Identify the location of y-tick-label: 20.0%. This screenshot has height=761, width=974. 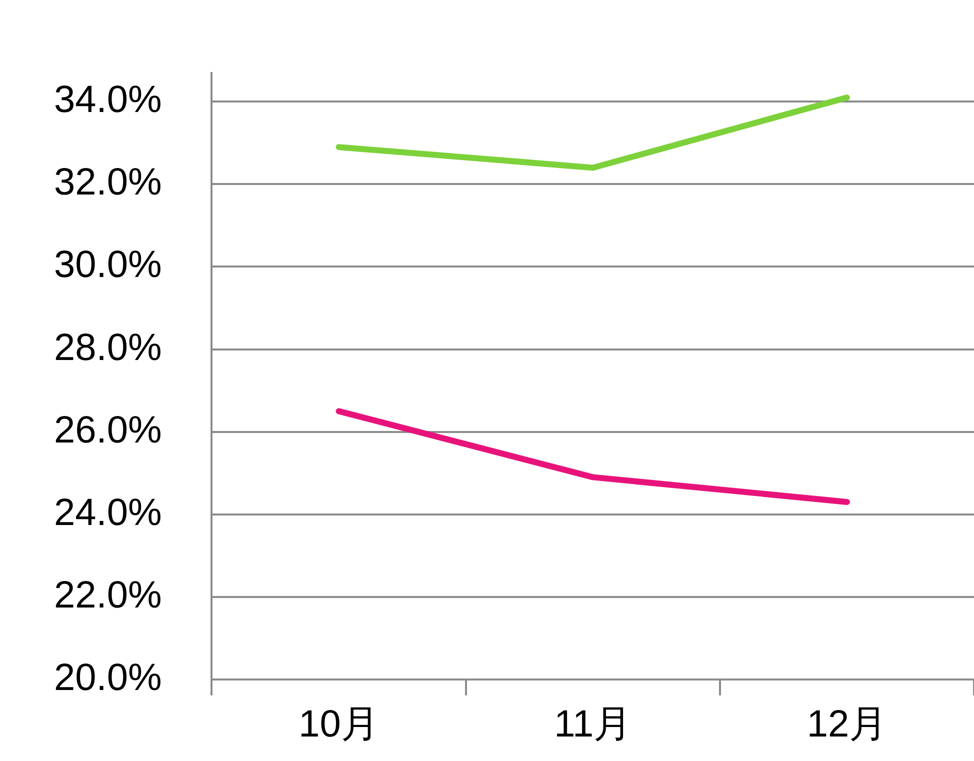
(108, 677).